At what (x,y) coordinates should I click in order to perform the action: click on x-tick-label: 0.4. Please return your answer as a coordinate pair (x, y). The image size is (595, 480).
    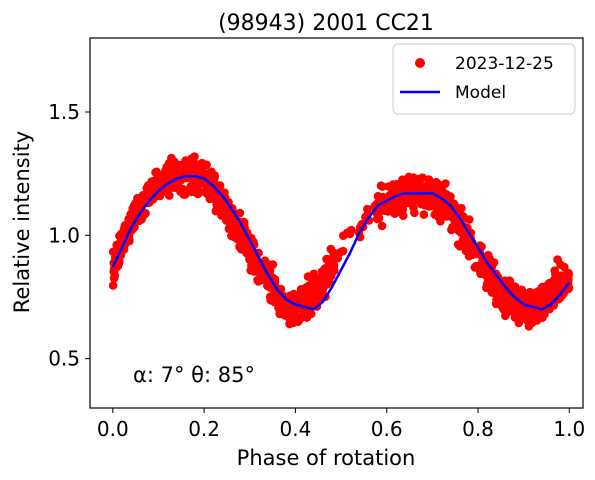
    Looking at the image, I should click on (296, 429).